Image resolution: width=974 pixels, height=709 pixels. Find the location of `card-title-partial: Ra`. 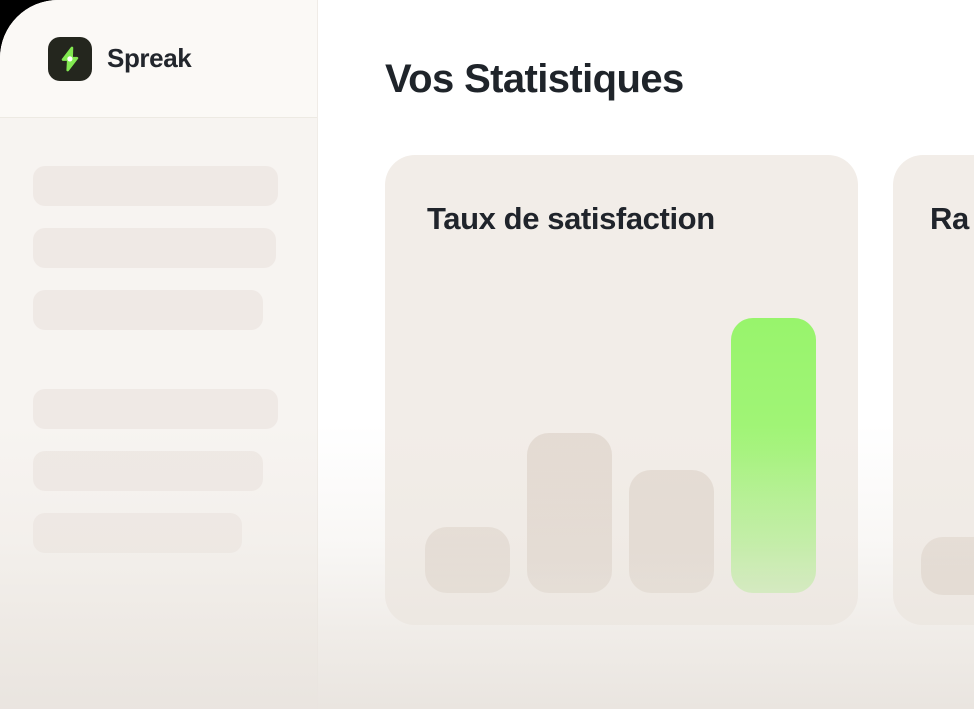

card-title-partial: Ra is located at coordinates (949, 218).